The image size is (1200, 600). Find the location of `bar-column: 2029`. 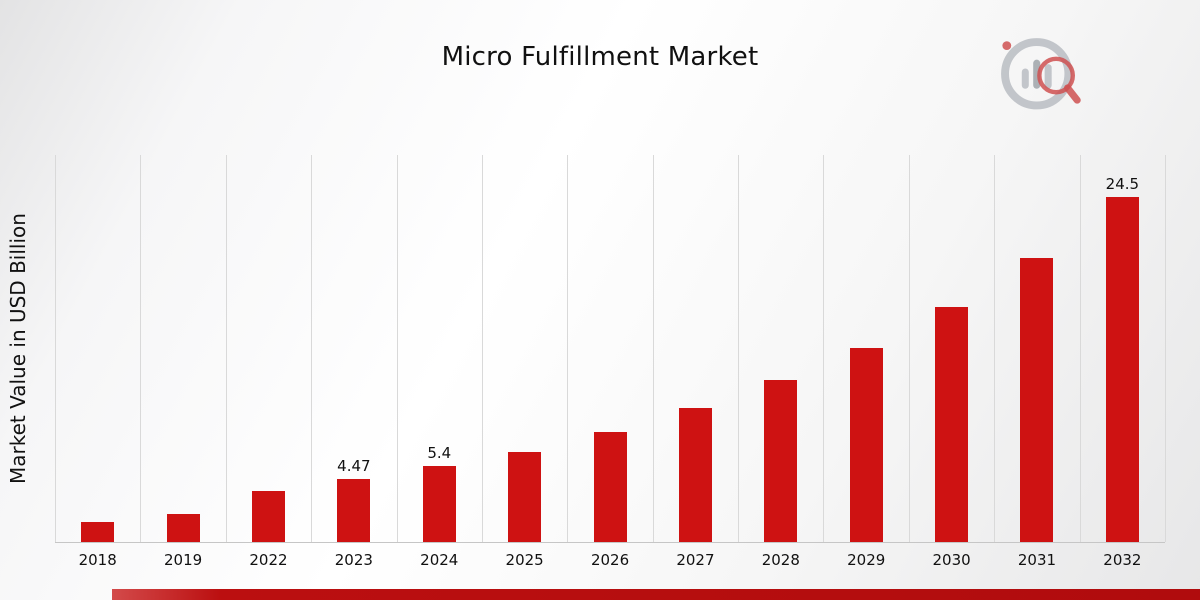

bar-column: 2029 is located at coordinates (866, 362).